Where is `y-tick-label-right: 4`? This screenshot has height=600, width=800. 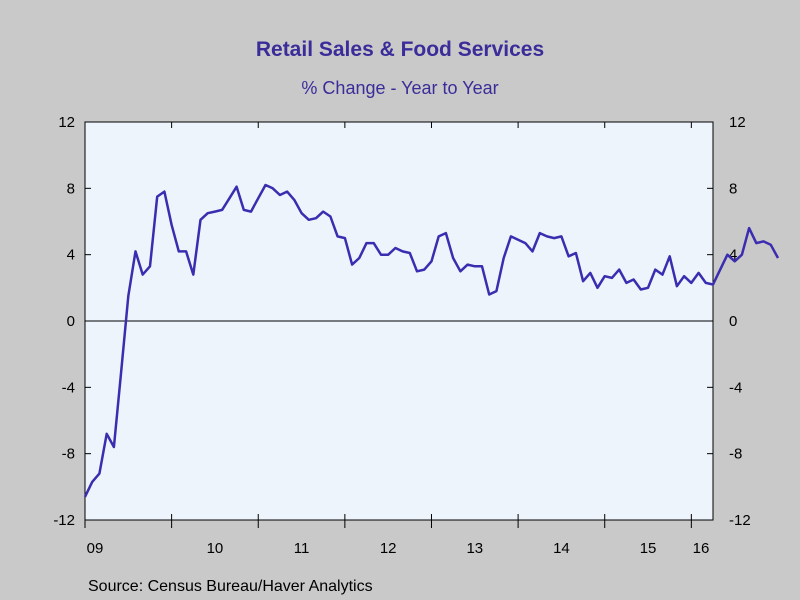
y-tick-label-right: 4 is located at coordinates (733, 255).